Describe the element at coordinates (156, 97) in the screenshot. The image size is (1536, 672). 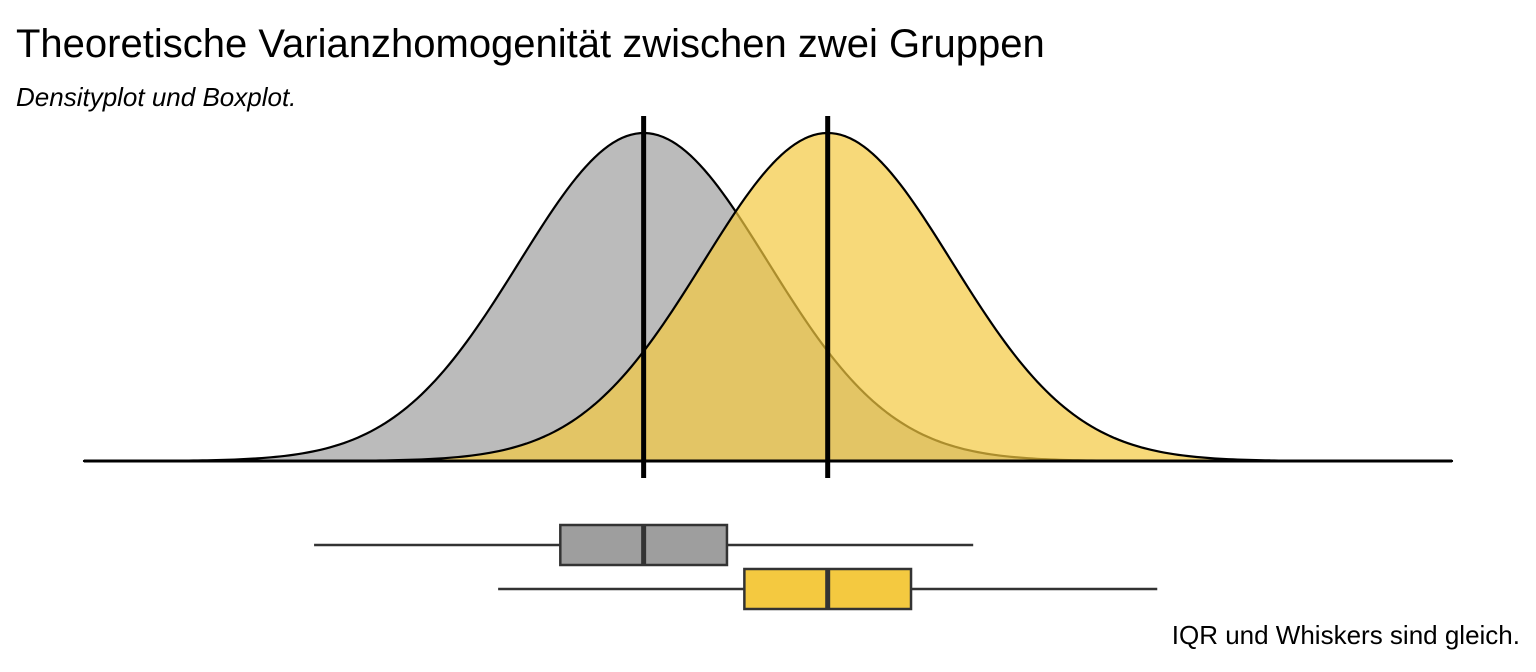
I see `chart-subtitle: Densityplot und Boxplot.` at that location.